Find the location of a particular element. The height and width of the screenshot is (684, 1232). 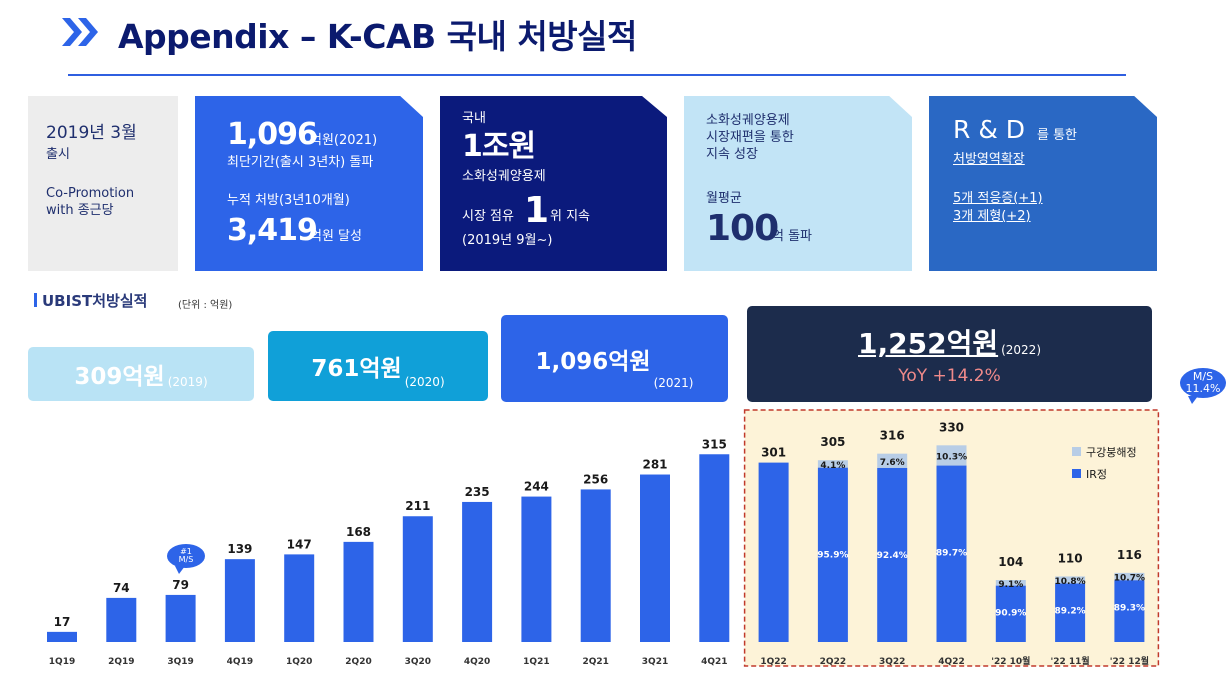

growth-monthly-label: 월평균 is located at coordinates (724, 198).